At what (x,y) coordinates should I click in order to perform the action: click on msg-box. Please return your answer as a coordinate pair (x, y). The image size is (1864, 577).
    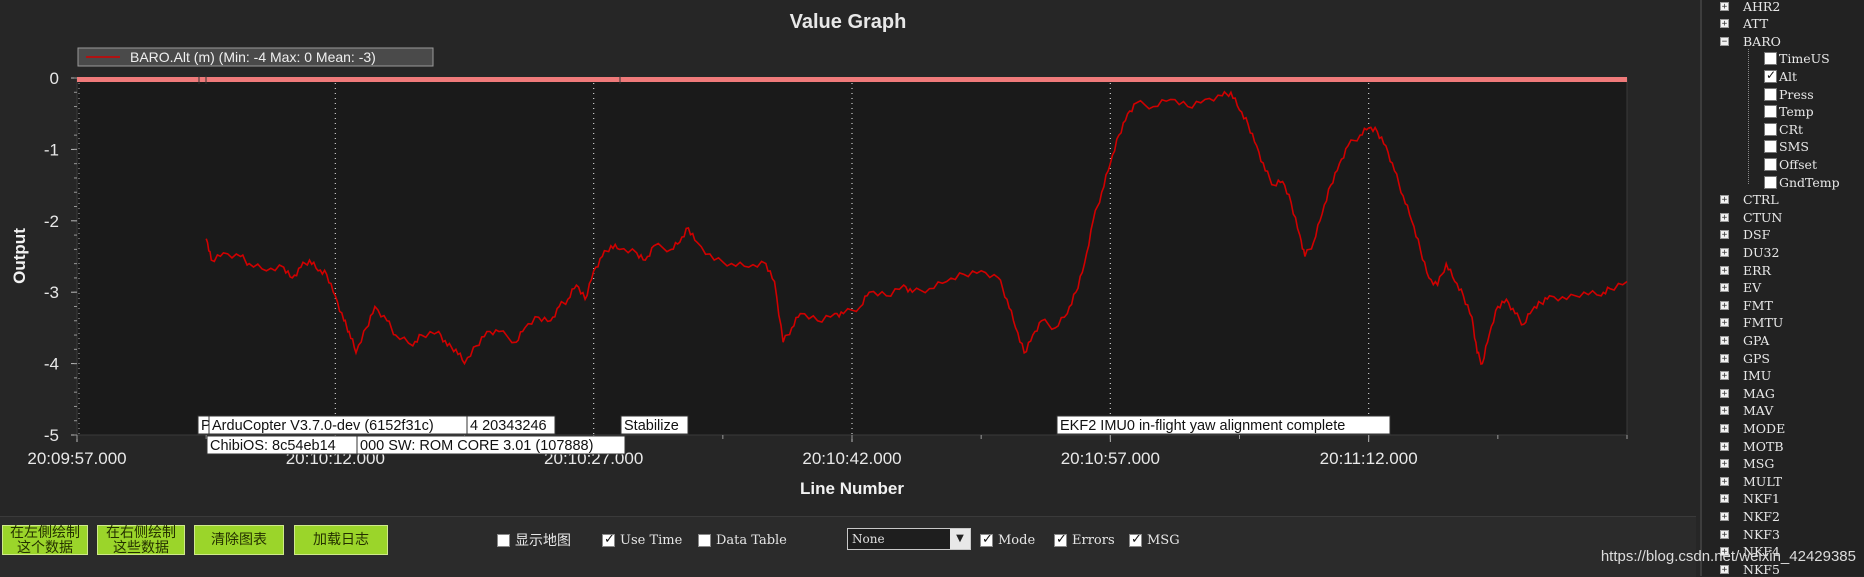
    Looking at the image, I should click on (1135, 539).